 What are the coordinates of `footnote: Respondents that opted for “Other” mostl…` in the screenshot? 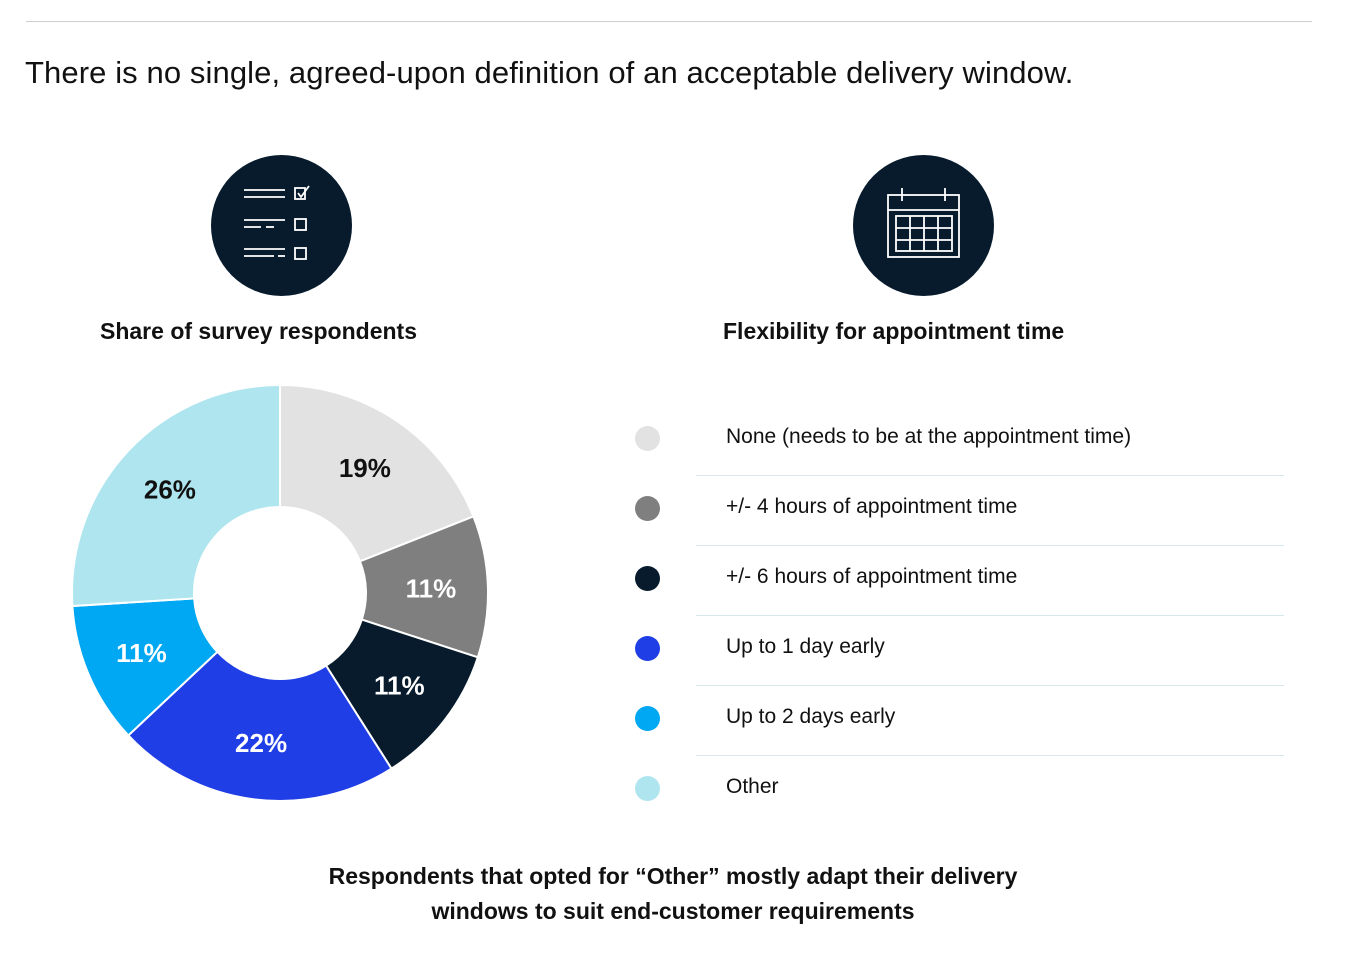 It's located at (673, 894).